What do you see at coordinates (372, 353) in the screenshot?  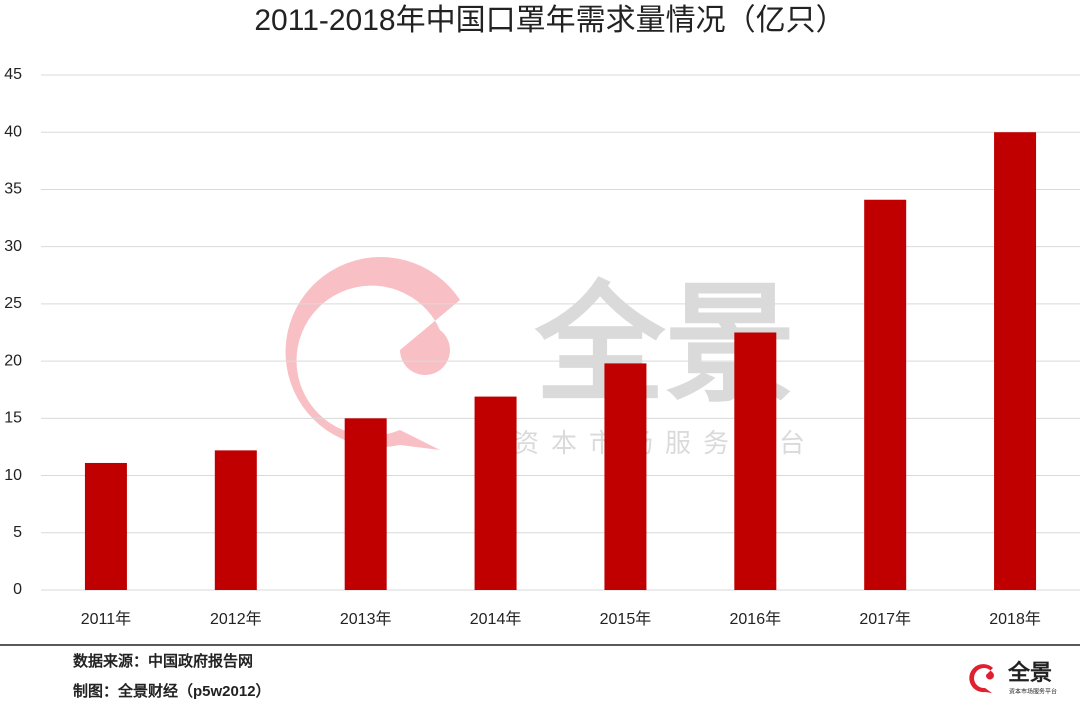 I see `watermark-logo` at bounding box center [372, 353].